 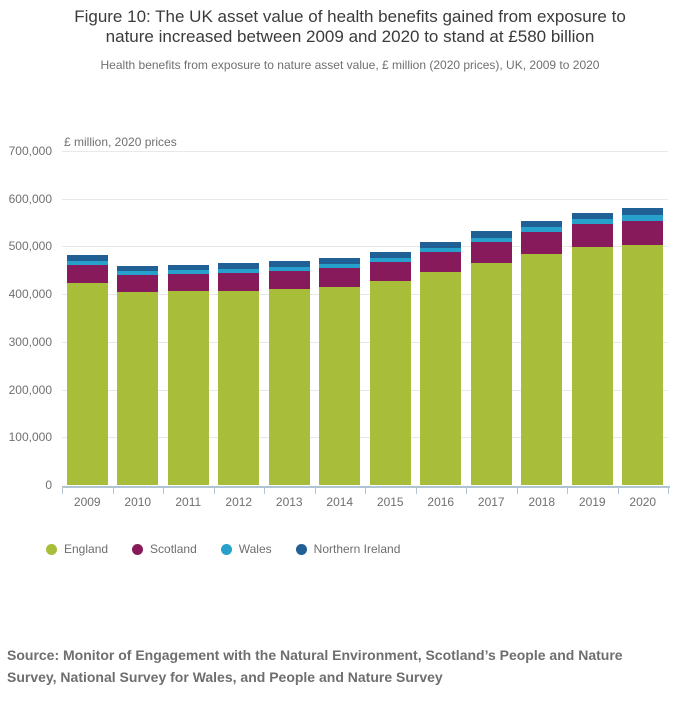 I want to click on bar-2018, so click(x=542, y=352).